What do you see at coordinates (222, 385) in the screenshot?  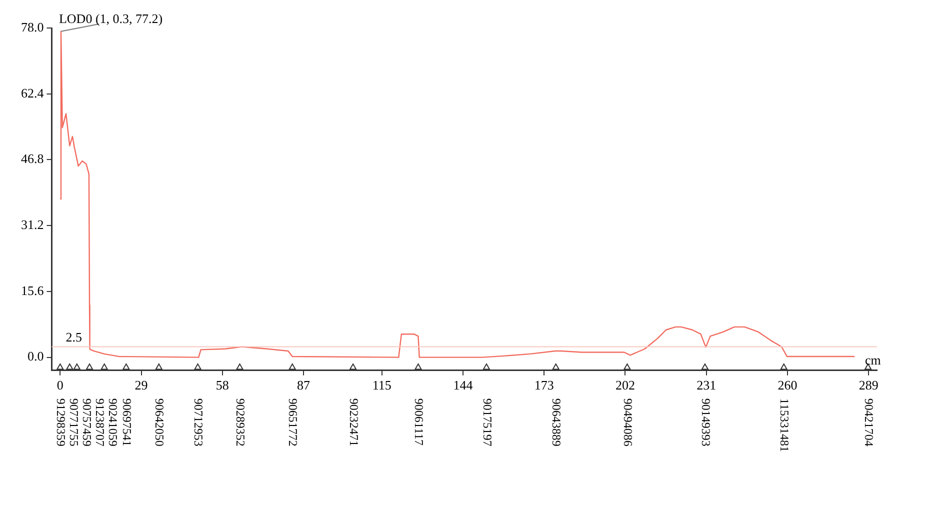 I see `x-tick-label: 58` at bounding box center [222, 385].